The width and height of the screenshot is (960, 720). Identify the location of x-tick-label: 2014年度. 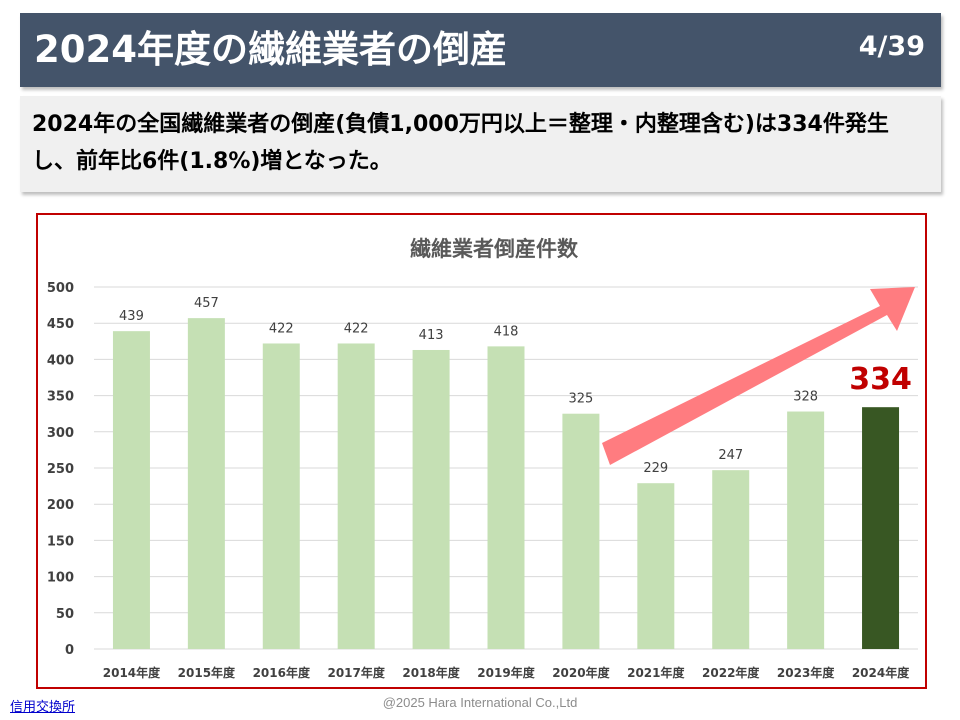
(132, 672).